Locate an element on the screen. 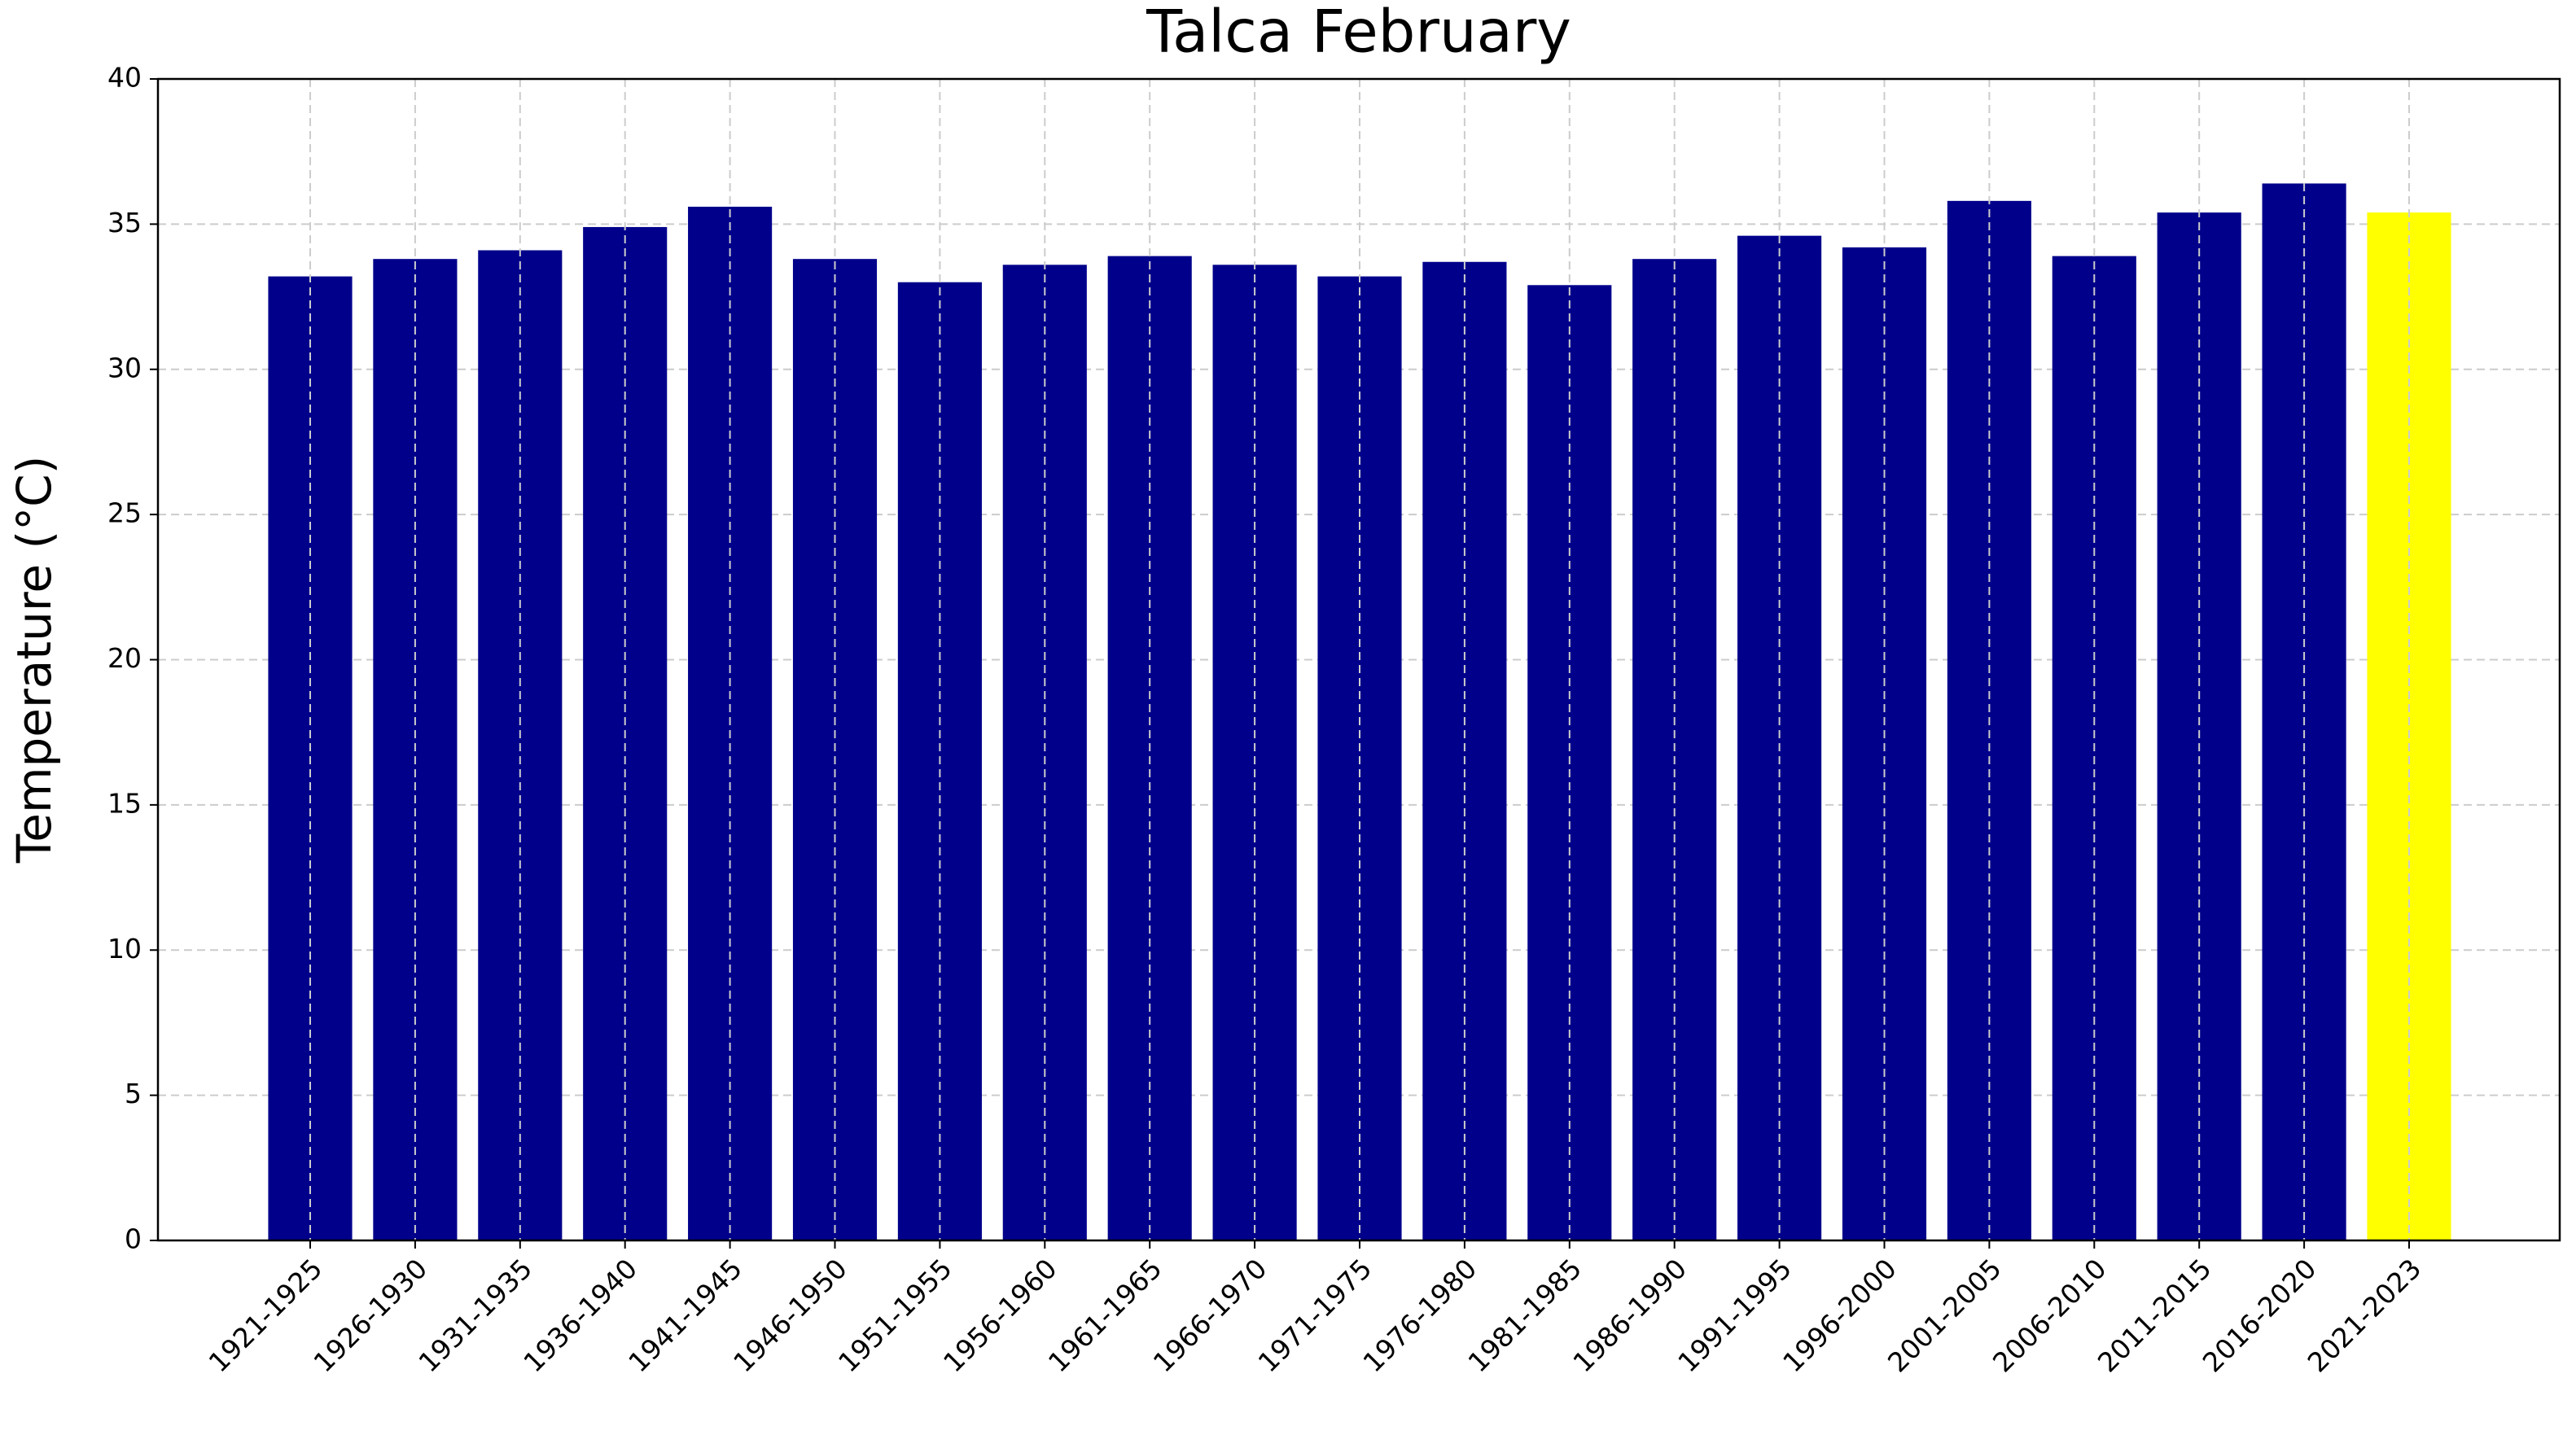 The height and width of the screenshot is (1448, 2576). y-tick-label: 35 is located at coordinates (124, 223).